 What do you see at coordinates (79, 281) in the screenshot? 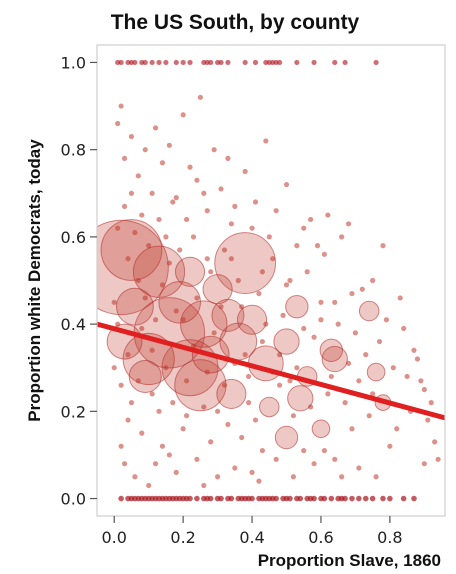
I see `y-axis: 0.0 0.2 0.4 0.6 0.8 1.0` at bounding box center [79, 281].